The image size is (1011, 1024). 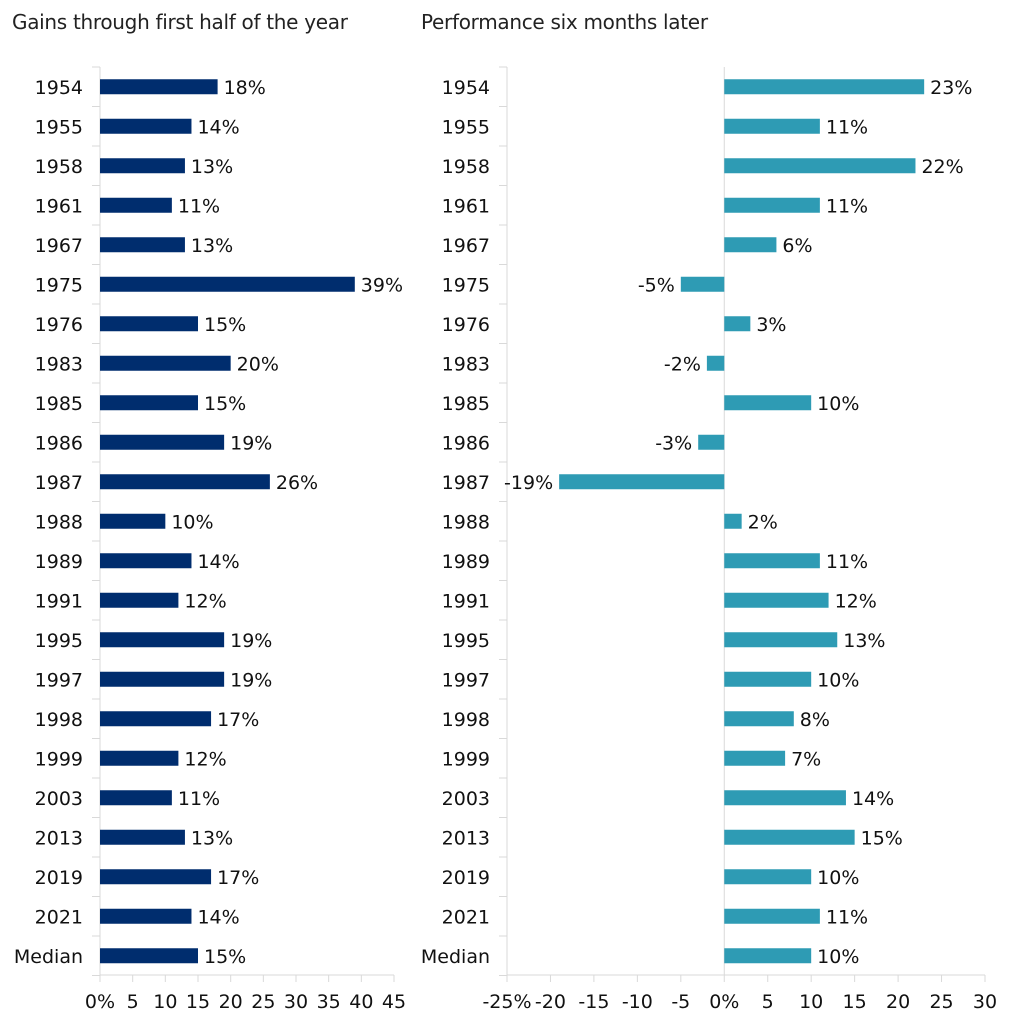 I want to click on left-data-label: 10%, so click(x=192, y=522).